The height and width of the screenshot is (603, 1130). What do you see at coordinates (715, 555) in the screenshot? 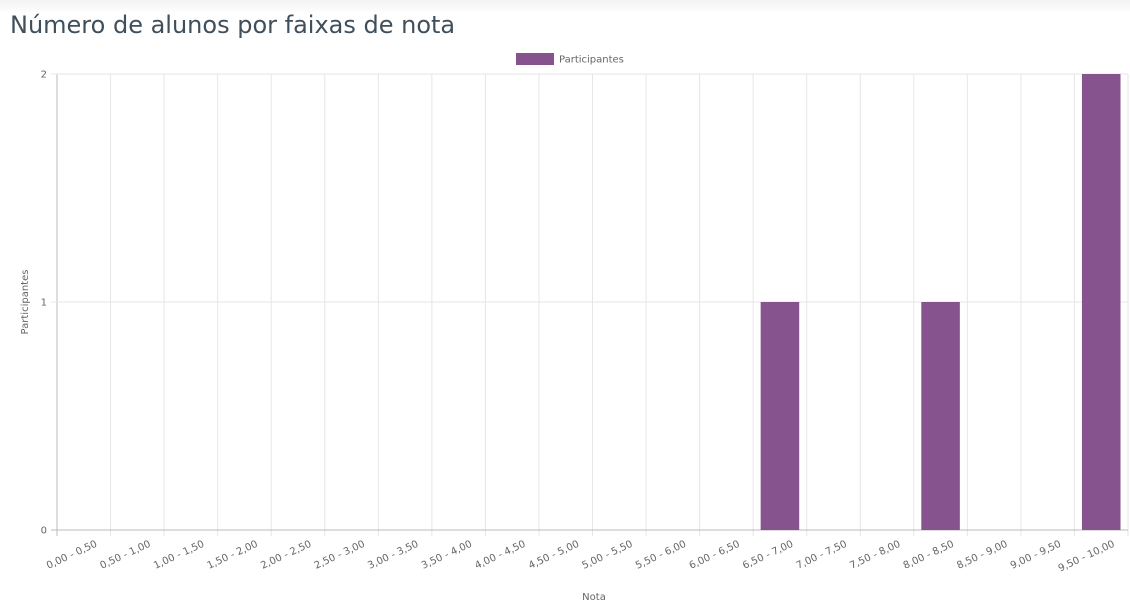
I see `x-tick-label: 6,00 - 6,50` at bounding box center [715, 555].